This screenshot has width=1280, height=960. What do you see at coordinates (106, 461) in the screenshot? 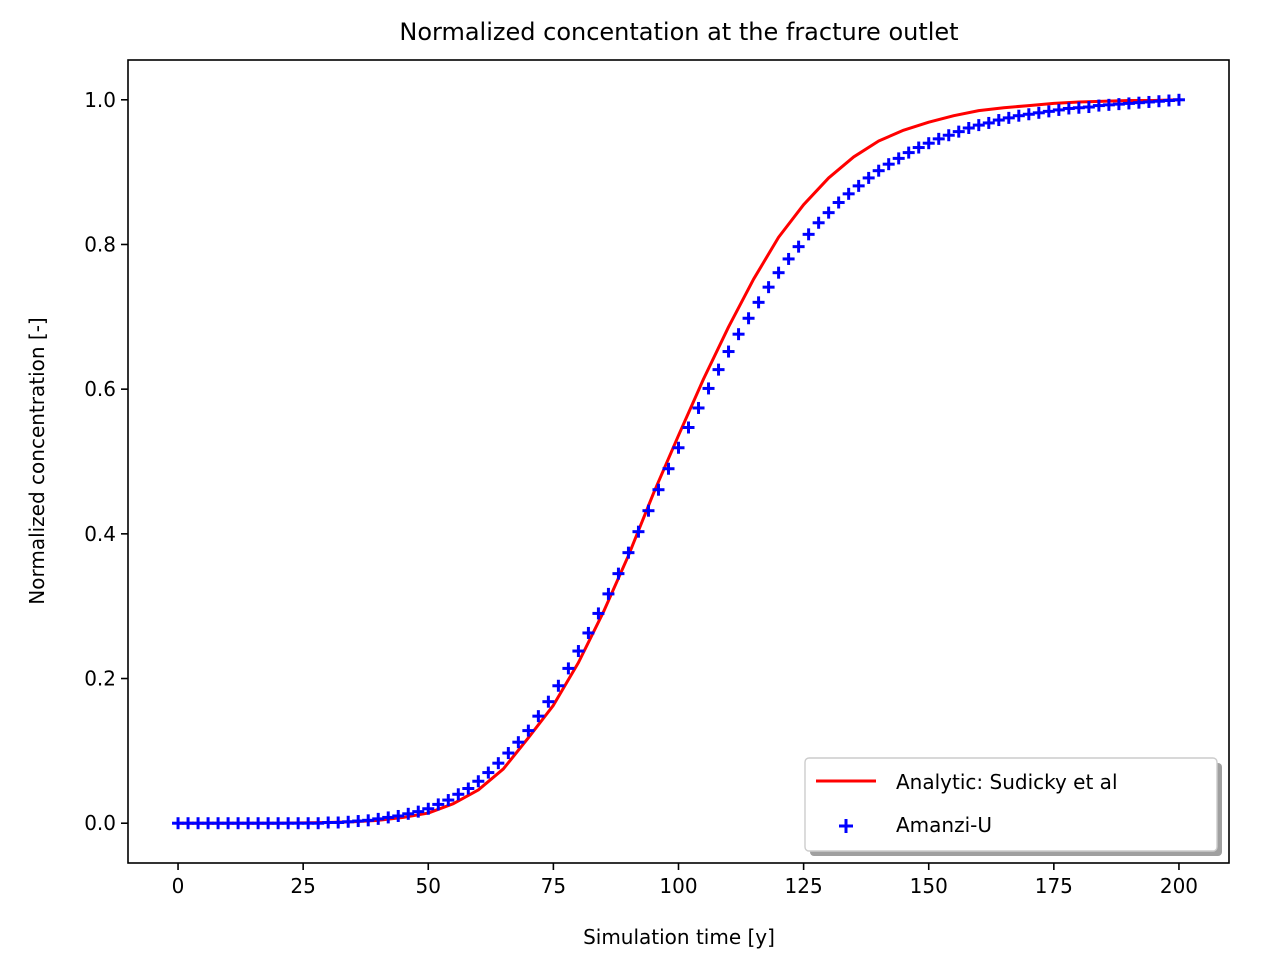
I see `y-axis: 0.0 0.2 0.4 0.6 0.8 1.0` at bounding box center [106, 461].